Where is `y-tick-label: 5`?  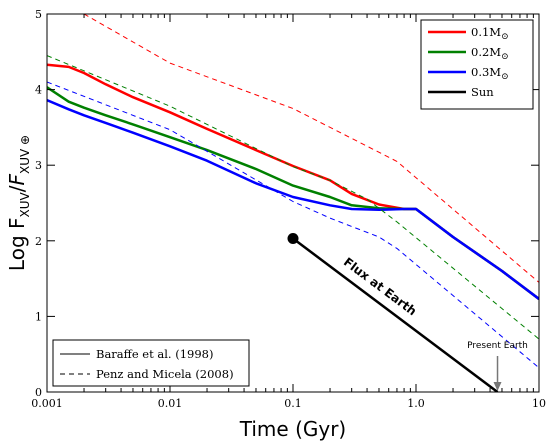 y-tick-label: 5 is located at coordinates (38, 14).